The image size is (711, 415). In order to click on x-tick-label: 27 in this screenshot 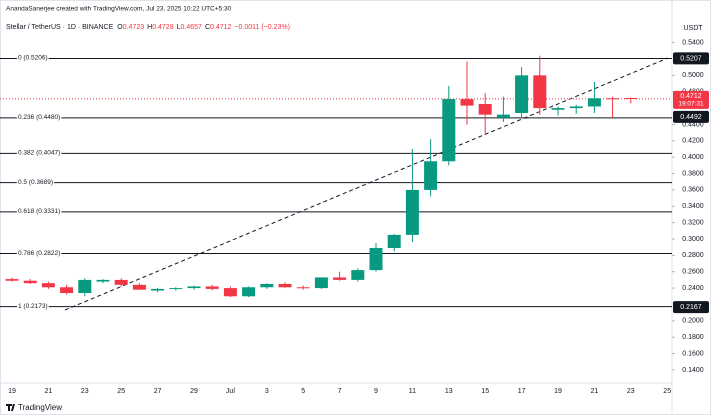, I will do `click(158, 391)`.